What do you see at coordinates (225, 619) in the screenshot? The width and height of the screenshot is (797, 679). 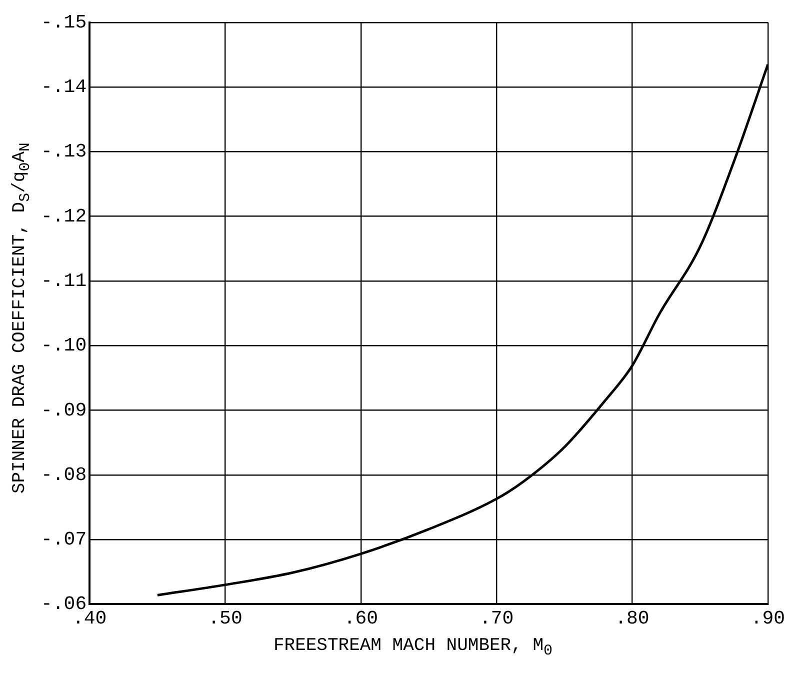 I see `x-tick-label: .50` at bounding box center [225, 619].